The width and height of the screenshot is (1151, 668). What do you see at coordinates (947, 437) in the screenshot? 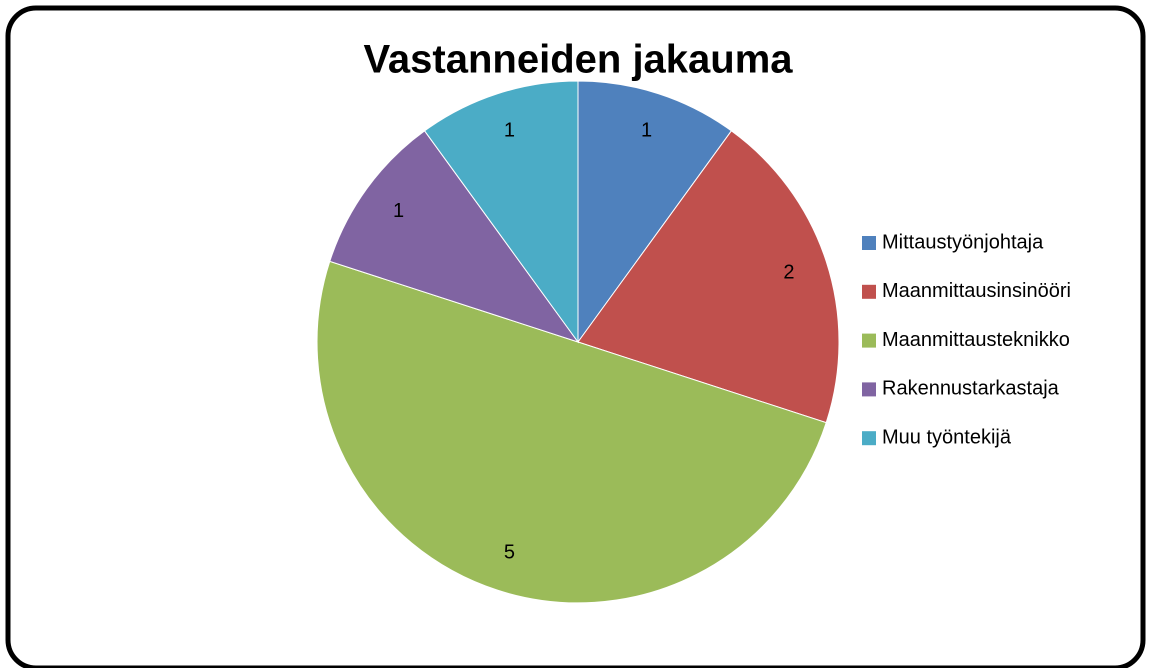
I see `legend-label: Muu työntekijä` at bounding box center [947, 437].